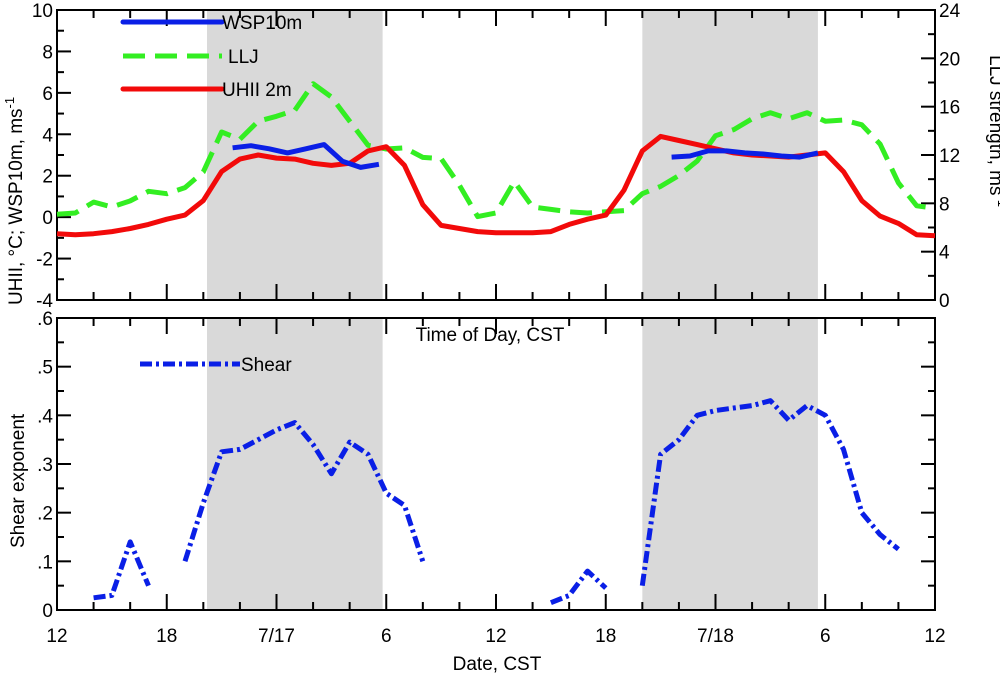 Image resolution: width=1000 pixels, height=683 pixels. Describe the element at coordinates (47, 94) in the screenshot. I see `top-y-tick-label: 6` at that location.